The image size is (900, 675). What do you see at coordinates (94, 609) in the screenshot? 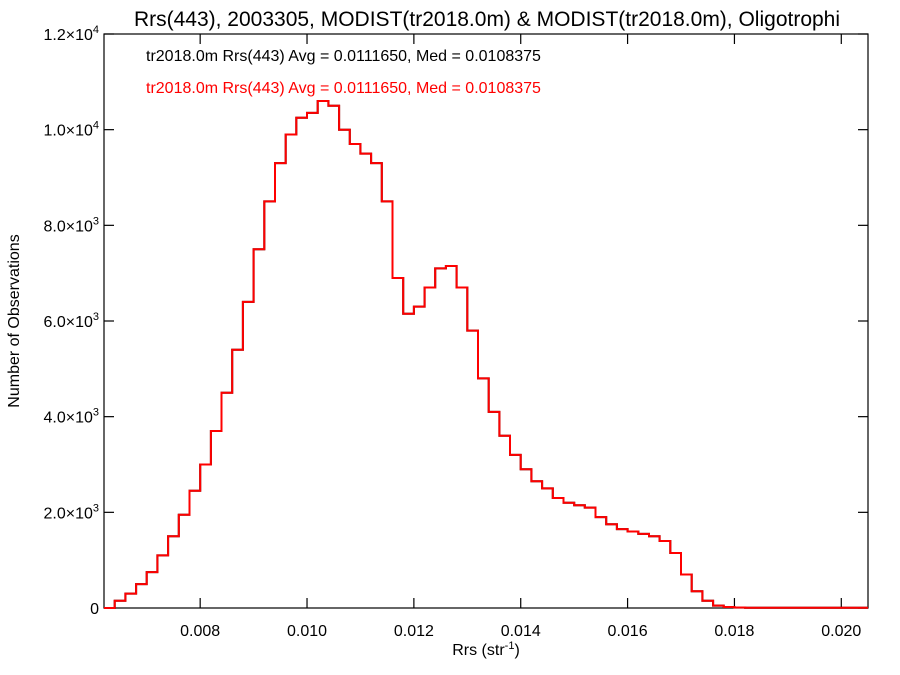
I see `y-tick-label-0: 0` at bounding box center [94, 609].